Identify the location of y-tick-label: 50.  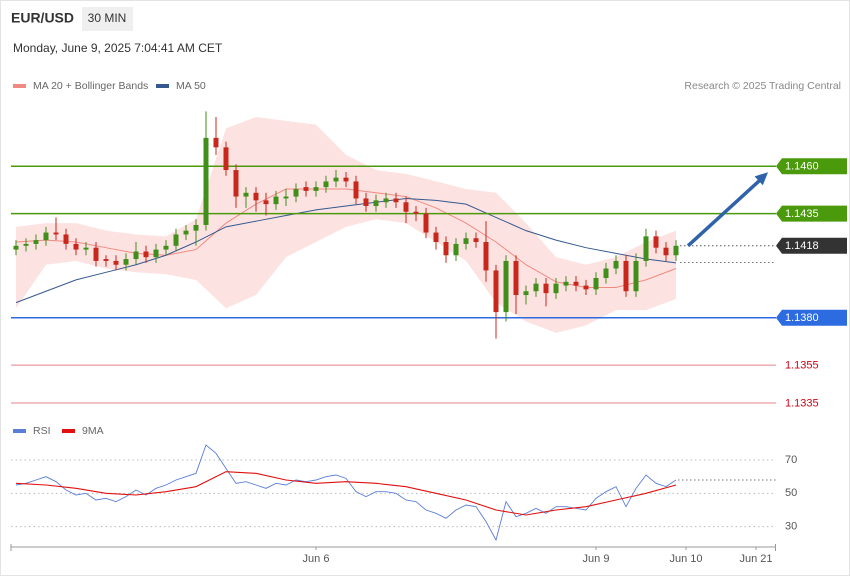
(791, 493).